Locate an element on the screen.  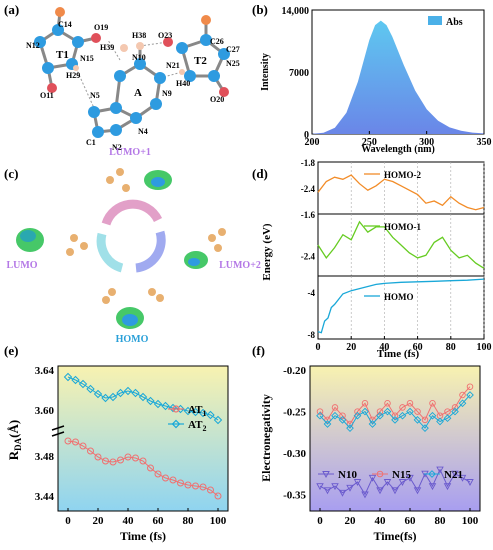
y-tick-label: -2.4 is located at coordinates (308, 189).